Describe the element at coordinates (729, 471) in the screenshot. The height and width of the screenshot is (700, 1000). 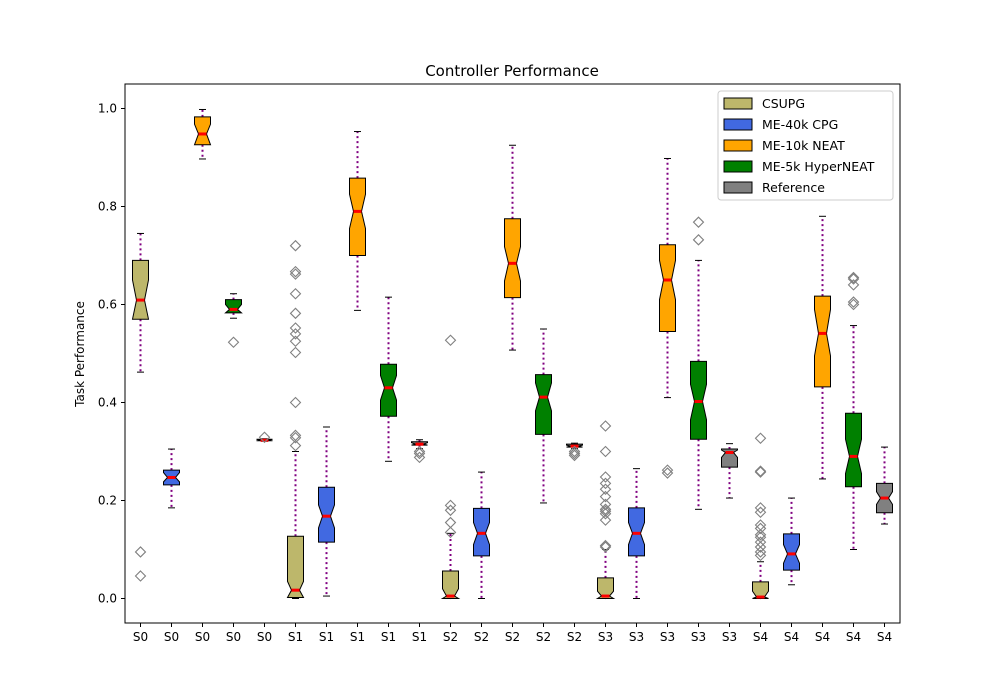
I see `box-group-s3-reference` at that location.